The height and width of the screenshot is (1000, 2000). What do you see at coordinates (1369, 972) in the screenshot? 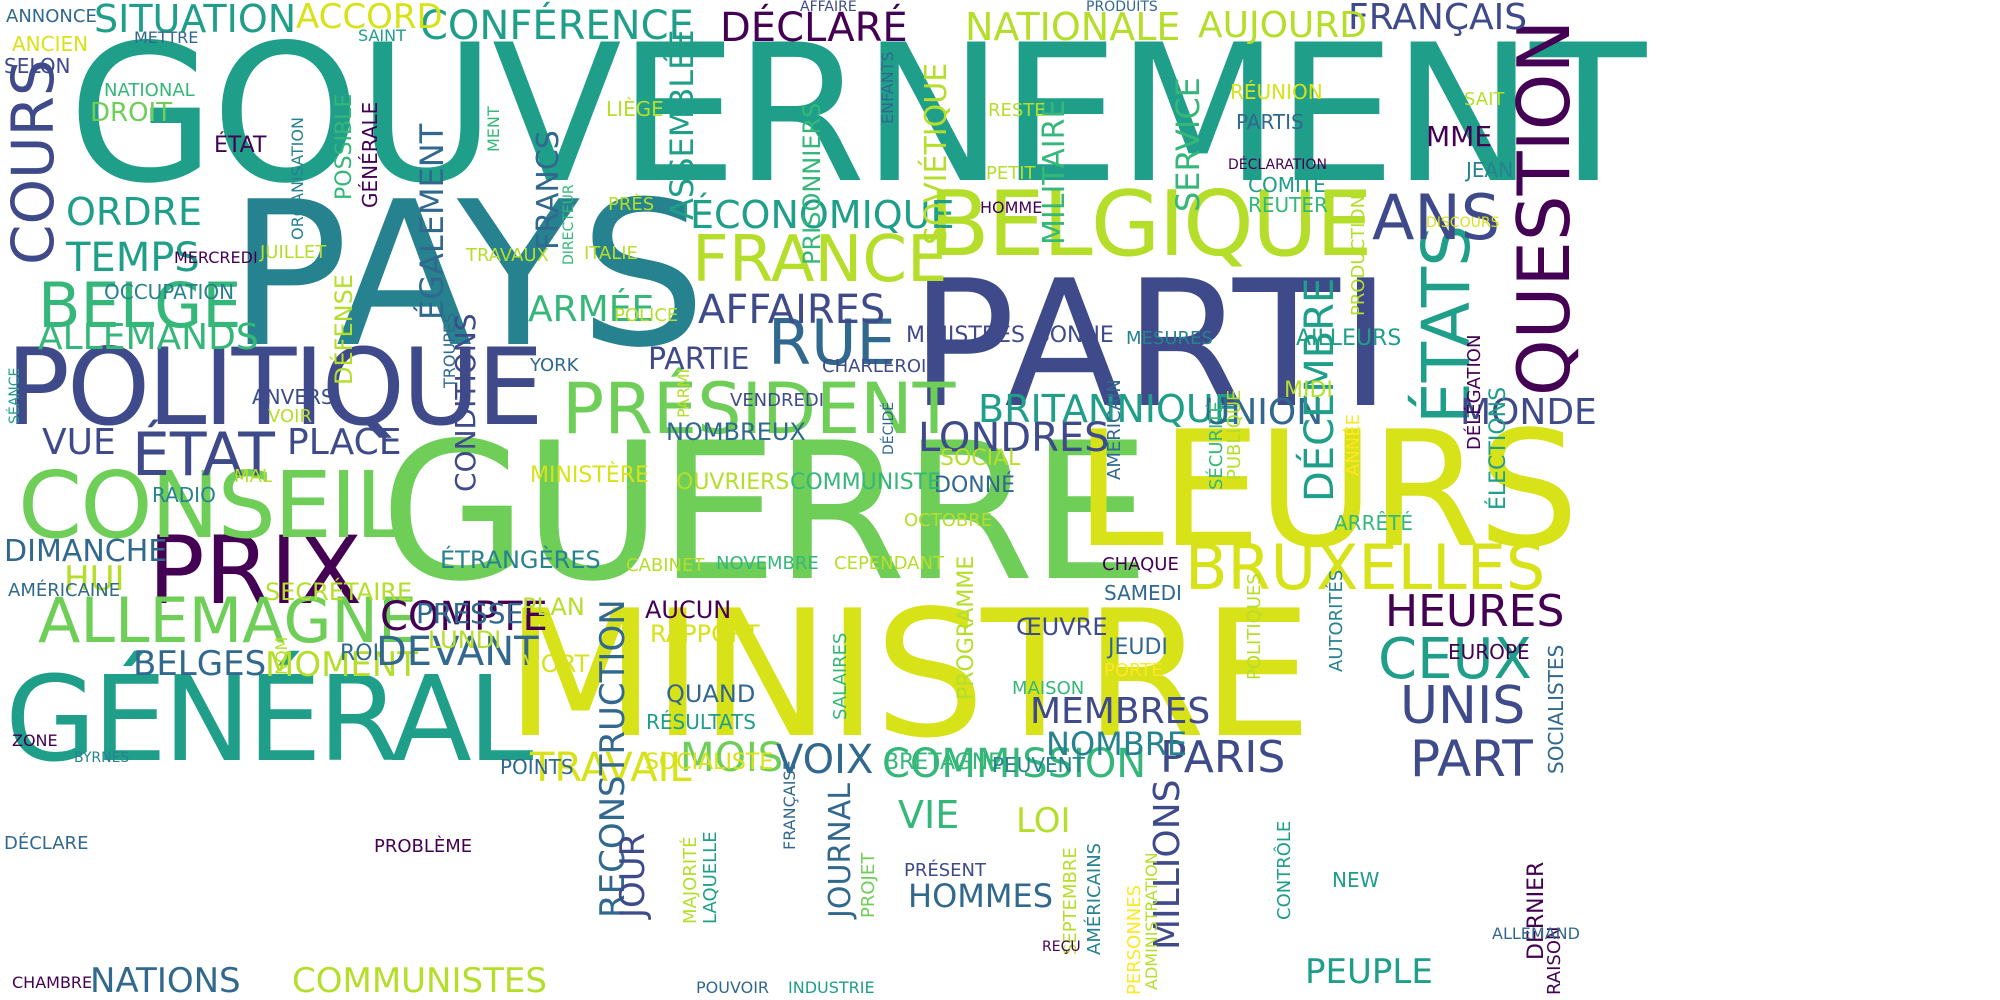
I see `word: PEUPLE` at bounding box center [1369, 972].